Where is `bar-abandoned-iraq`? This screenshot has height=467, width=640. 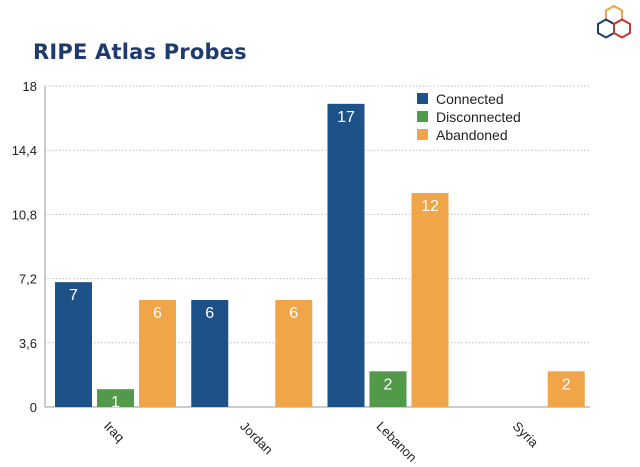
bar-abandoned-iraq is located at coordinates (157, 353).